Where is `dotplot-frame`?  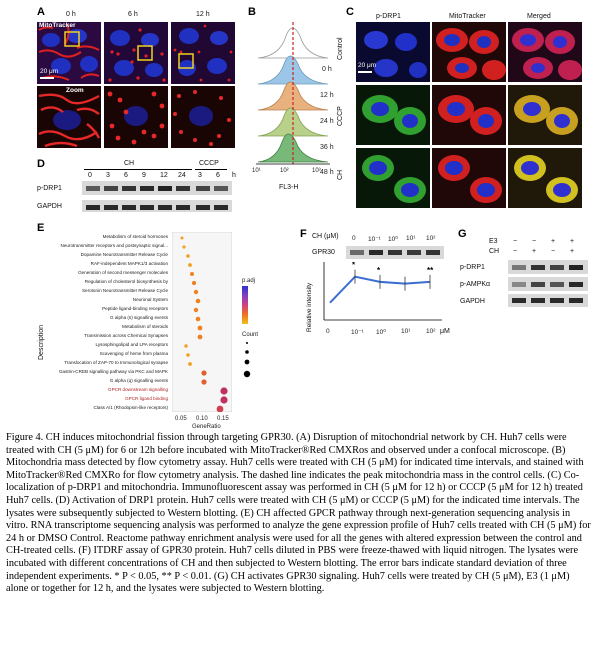 dotplot-frame is located at coordinates (202, 322).